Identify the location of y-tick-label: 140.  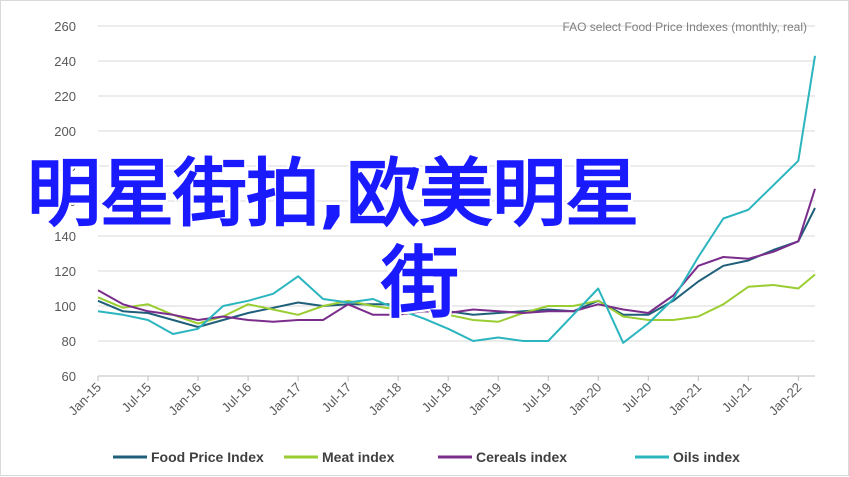
(65, 236).